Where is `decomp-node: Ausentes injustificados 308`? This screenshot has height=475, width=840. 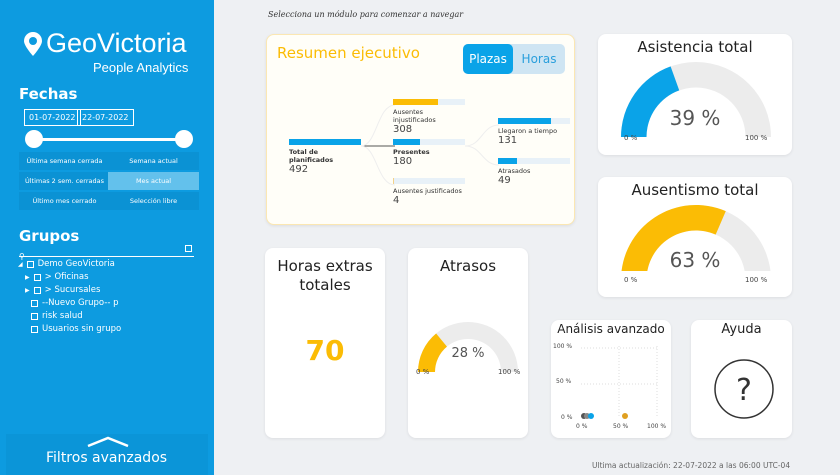 decomp-node: Ausentes injustificados 308 is located at coordinates (429, 117).